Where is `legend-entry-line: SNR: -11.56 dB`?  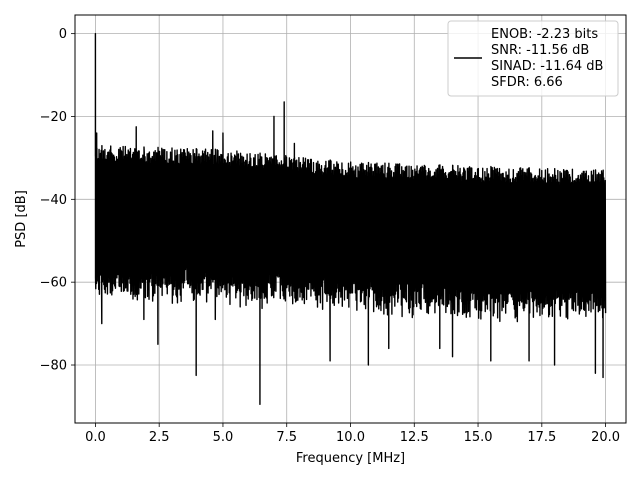
legend-entry-line: SNR: -11.56 dB is located at coordinates (540, 50).